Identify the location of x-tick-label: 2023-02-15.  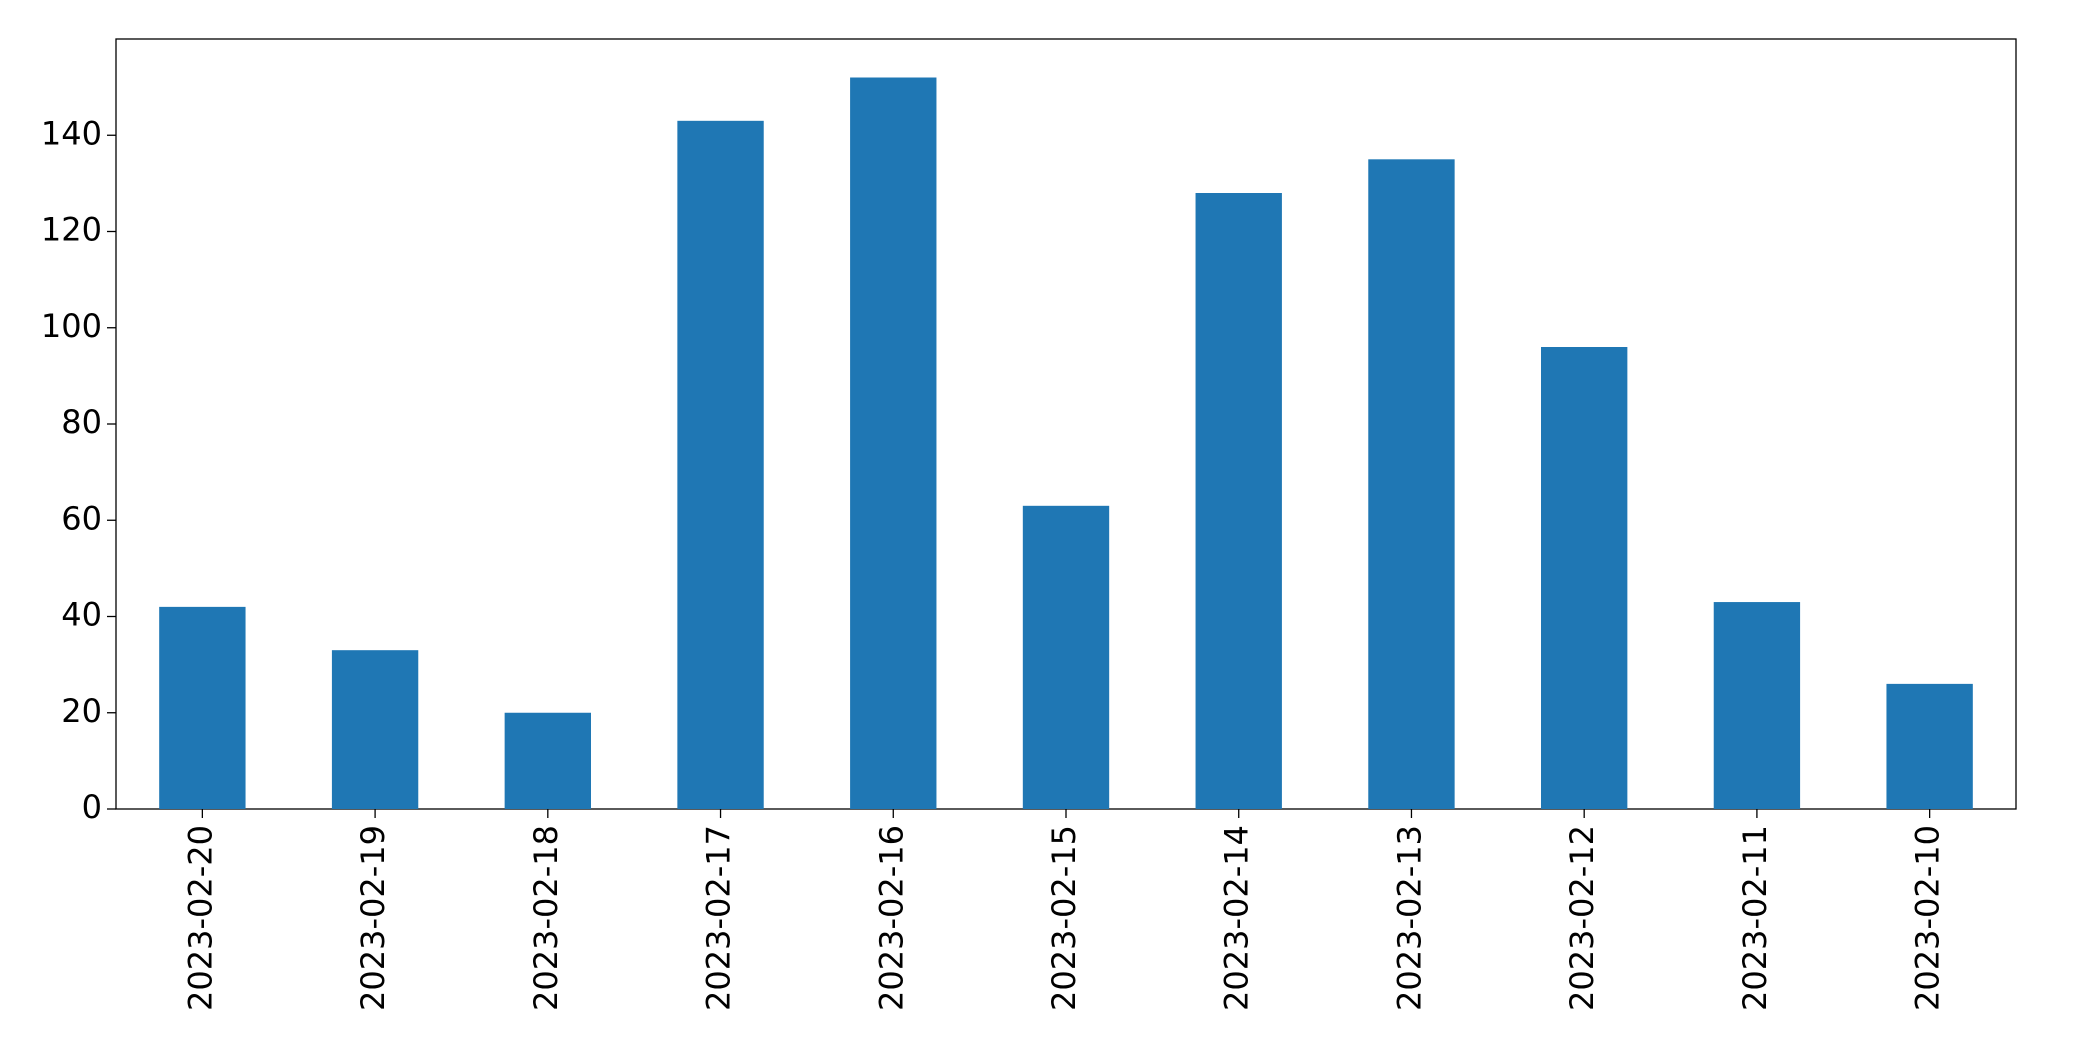
(1064, 918).